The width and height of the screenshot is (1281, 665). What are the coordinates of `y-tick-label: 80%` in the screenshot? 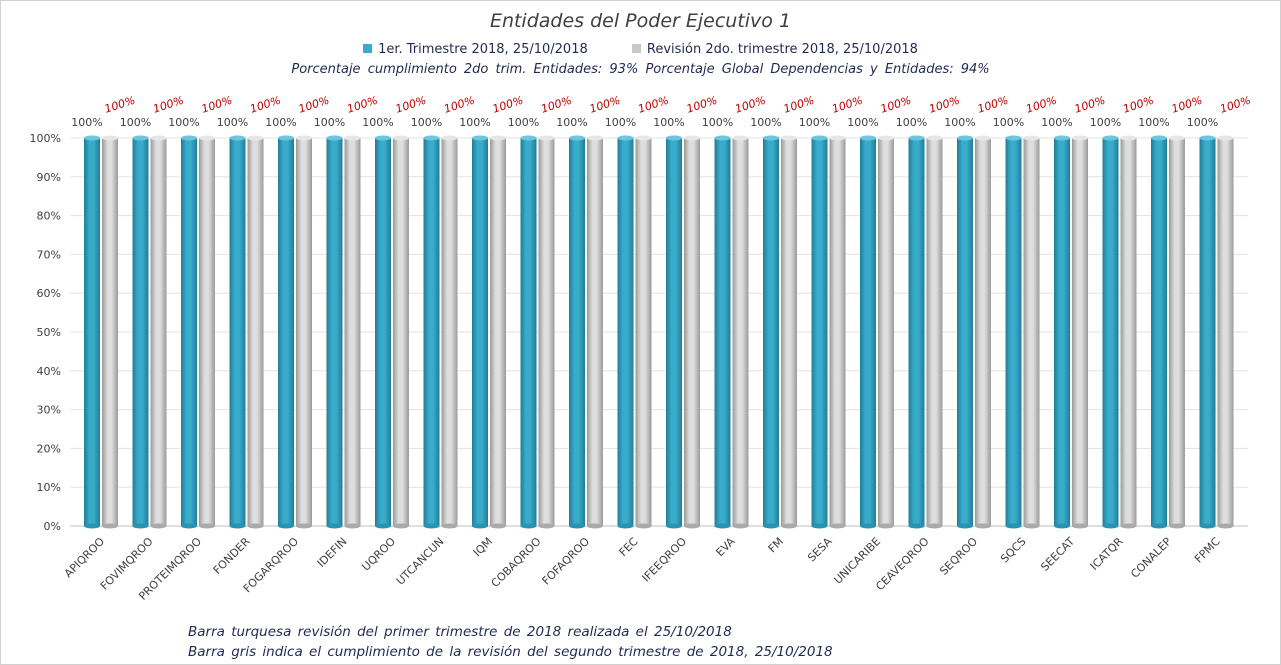 It's located at (49, 216).